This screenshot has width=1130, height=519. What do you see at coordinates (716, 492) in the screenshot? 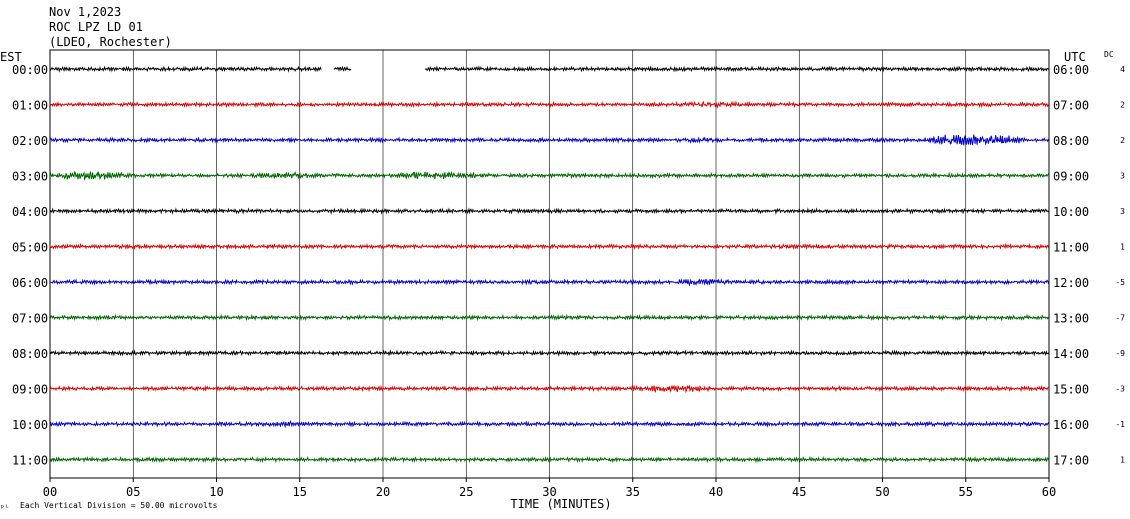
I see `x-tick-label-40: 40` at bounding box center [716, 492].